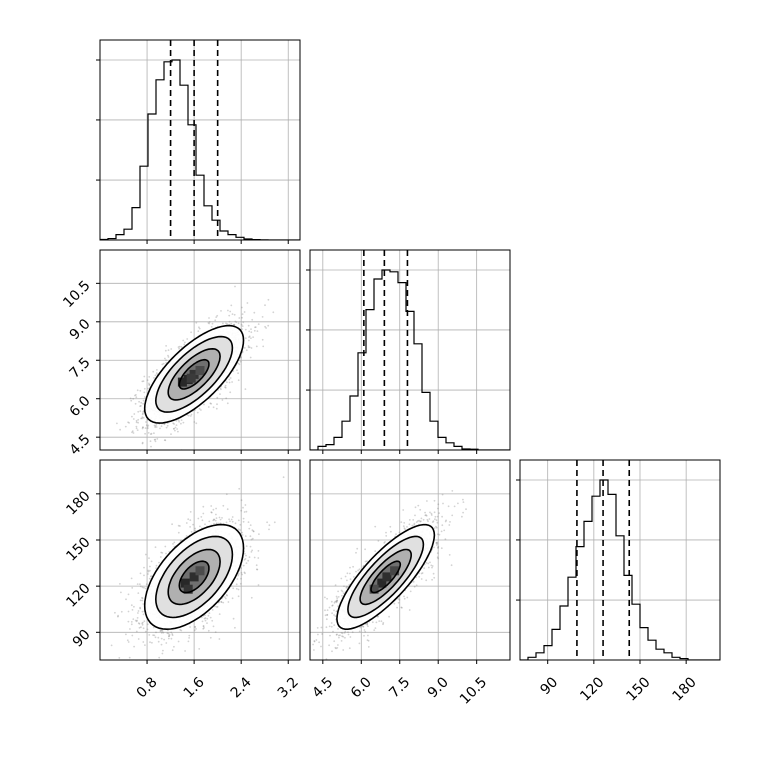 The width and height of the screenshot is (760, 760). What do you see at coordinates (191, 378) in the screenshot?
I see `density-cell` at bounding box center [191, 378].